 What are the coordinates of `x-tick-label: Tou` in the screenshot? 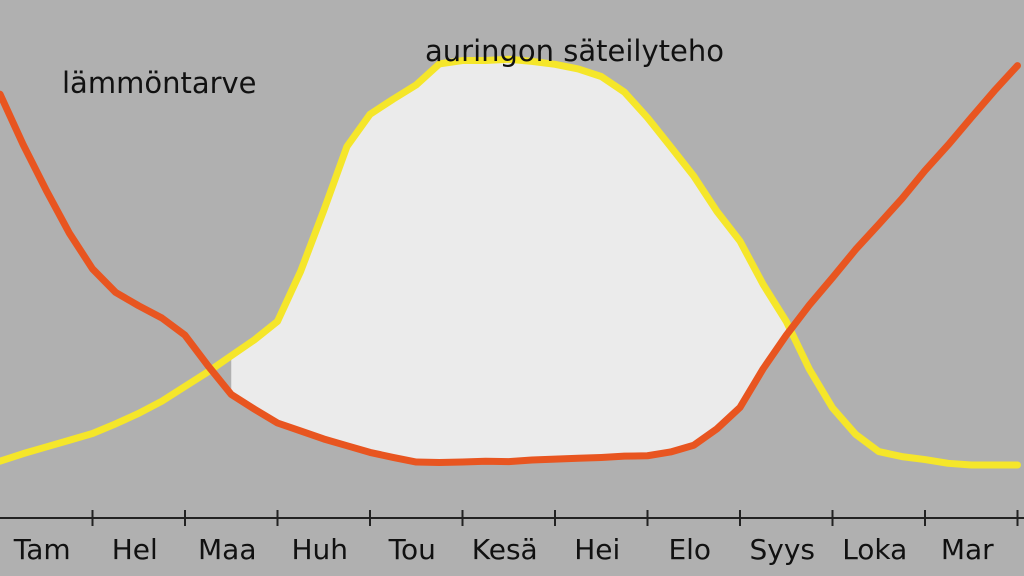 It's located at (412, 549).